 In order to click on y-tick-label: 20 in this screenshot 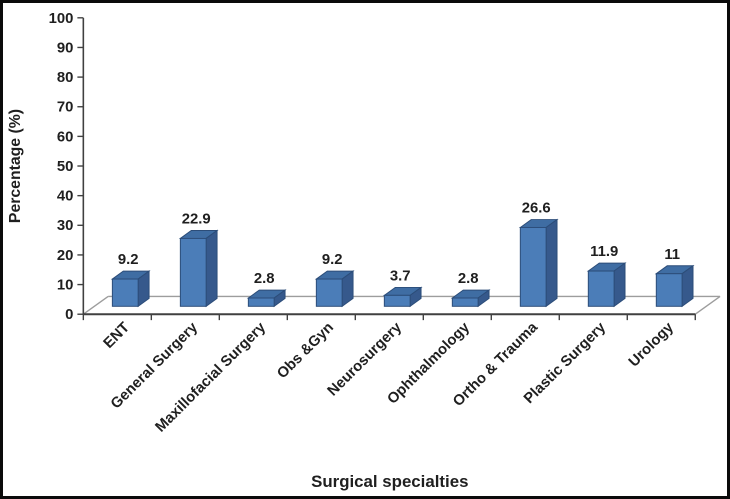, I will do `click(65, 256)`.